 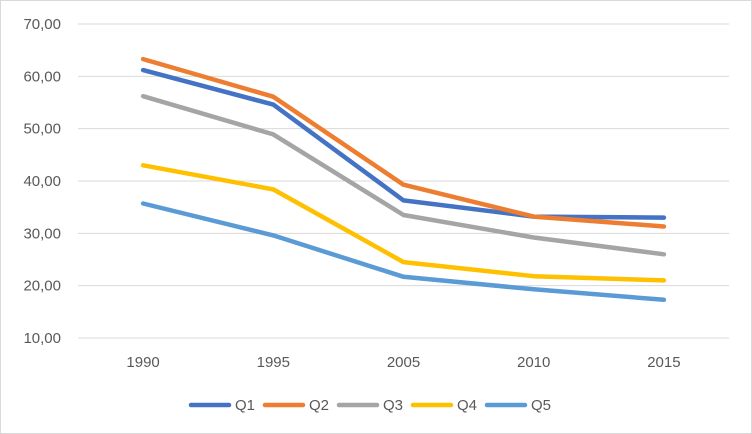 I want to click on y-axis-labels: 10,00 20,00 30,00 40,00 50,00 60,00 70,00, so click(x=42, y=181).